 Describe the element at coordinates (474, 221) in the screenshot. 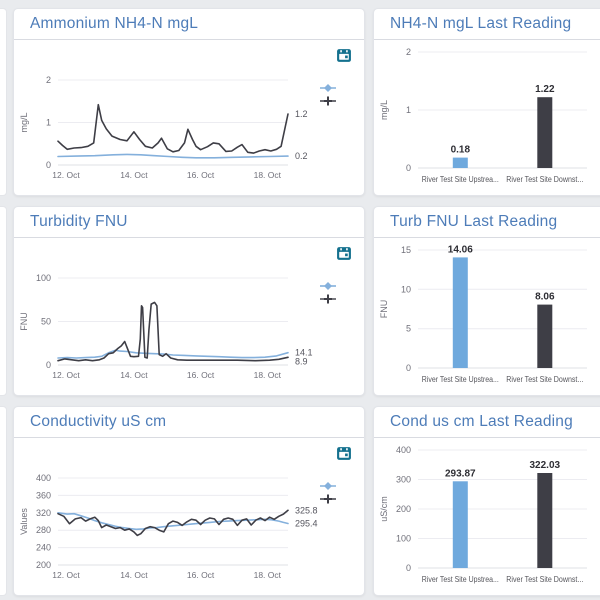

I see `panel-title: Turb FNU Last Reading` at that location.